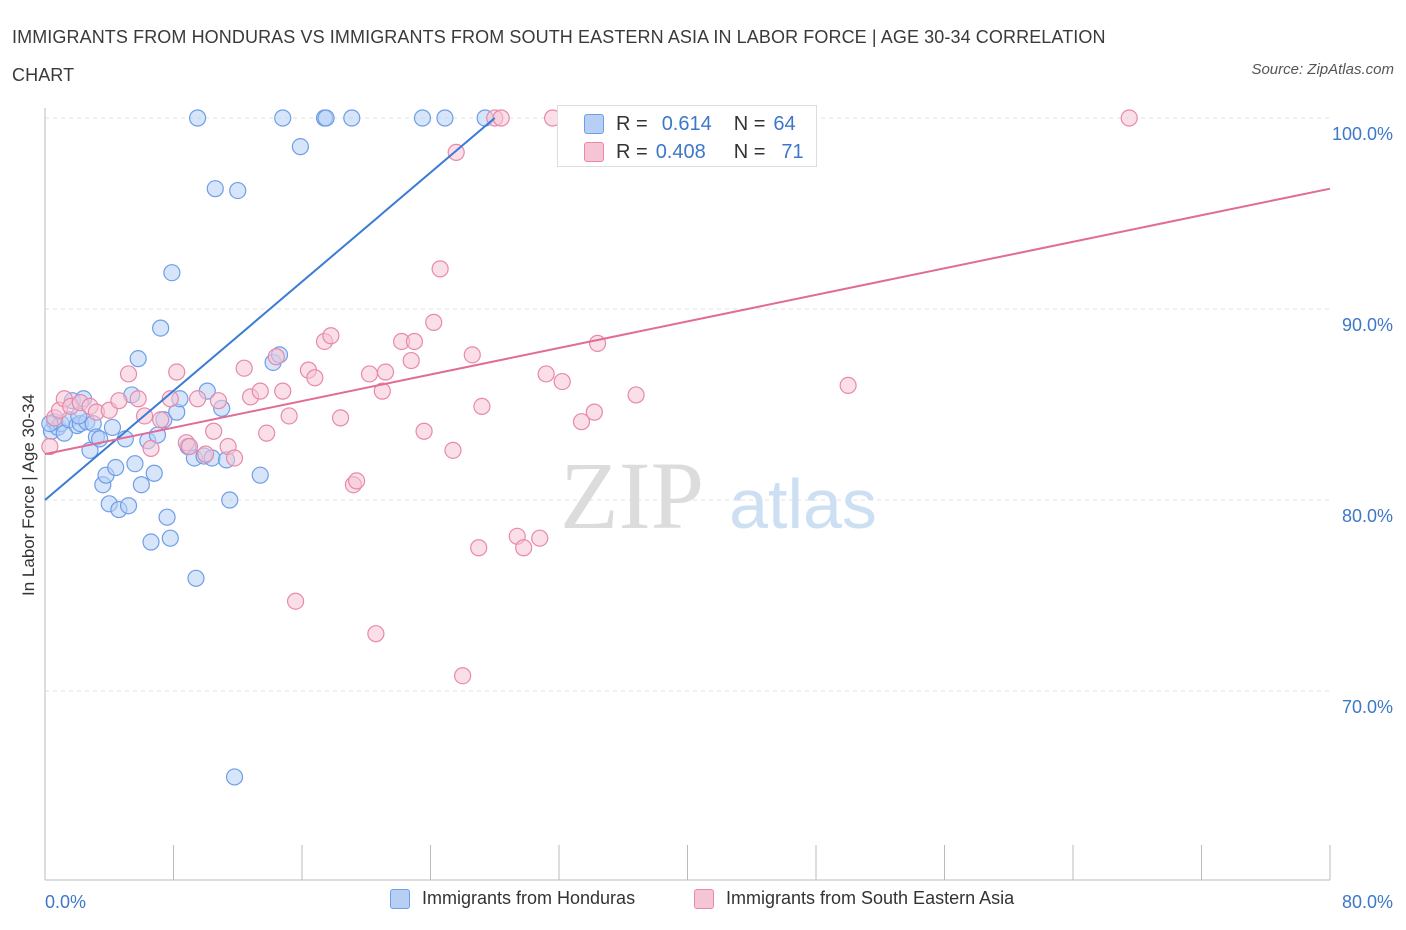 Image resolution: width=1406 pixels, height=930 pixels. What do you see at coordinates (718, 495) in the screenshot?
I see `watermark: ZIP atlas` at bounding box center [718, 495].